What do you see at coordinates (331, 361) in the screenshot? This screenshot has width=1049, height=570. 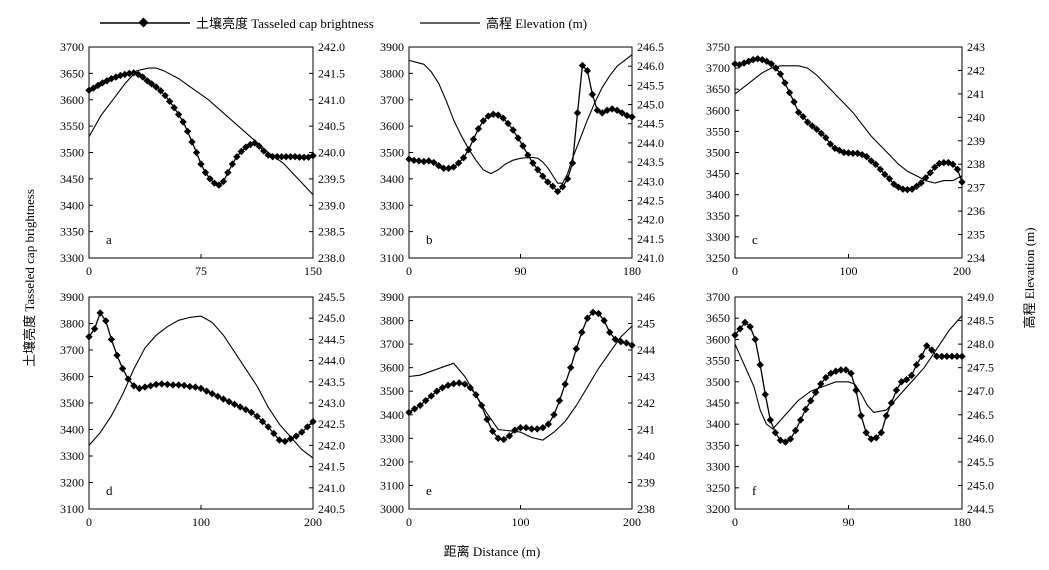 I see `right-tick-label: 244.0` at bounding box center [331, 361].